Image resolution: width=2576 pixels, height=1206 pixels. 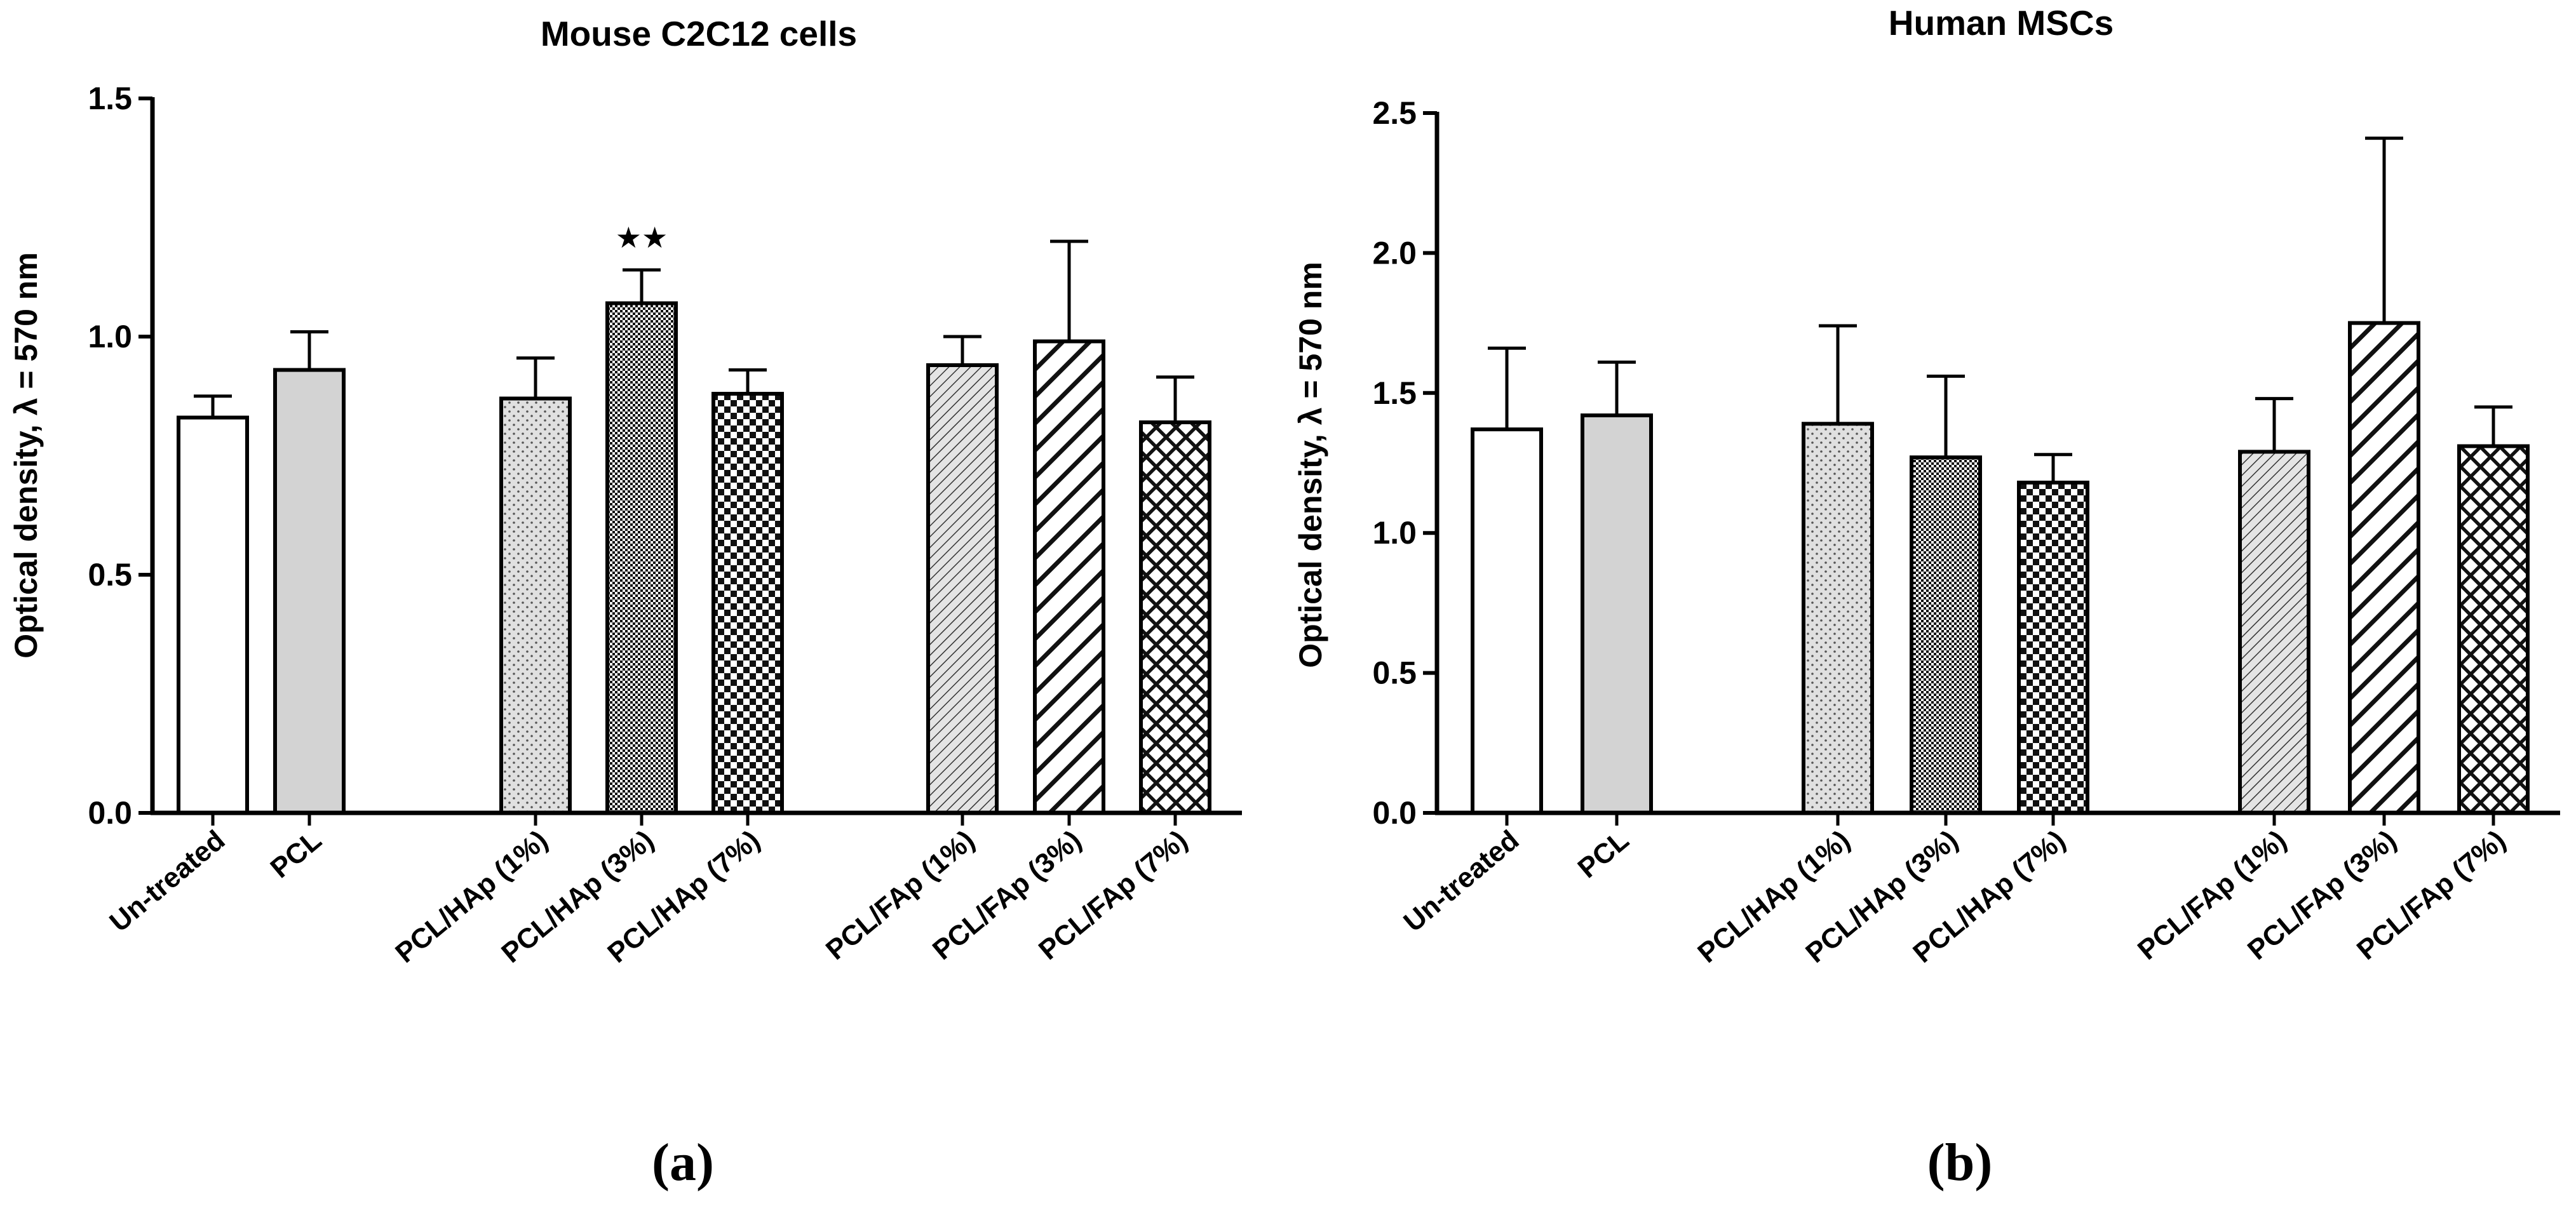 What do you see at coordinates (683, 1162) in the screenshot?
I see `panel-label: (a)` at bounding box center [683, 1162].